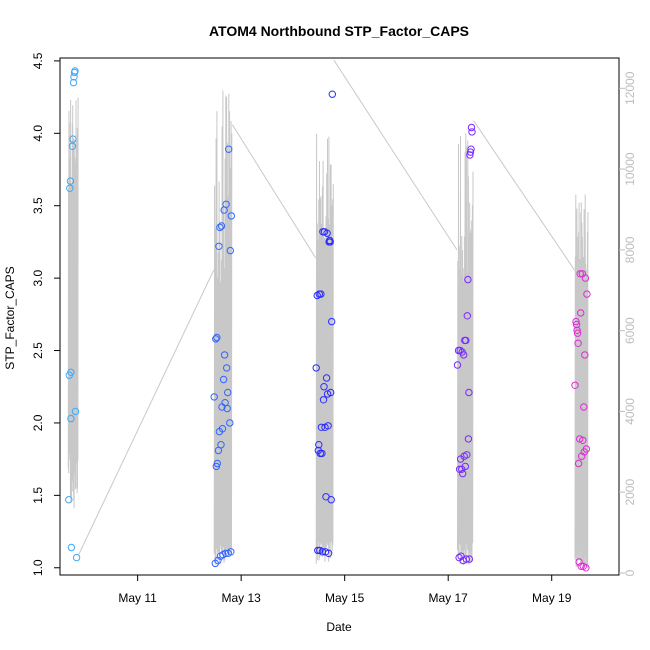 The width and height of the screenshot is (650, 650). Describe the element at coordinates (630, 572) in the screenshot. I see `y2-tick-label: 0` at that location.